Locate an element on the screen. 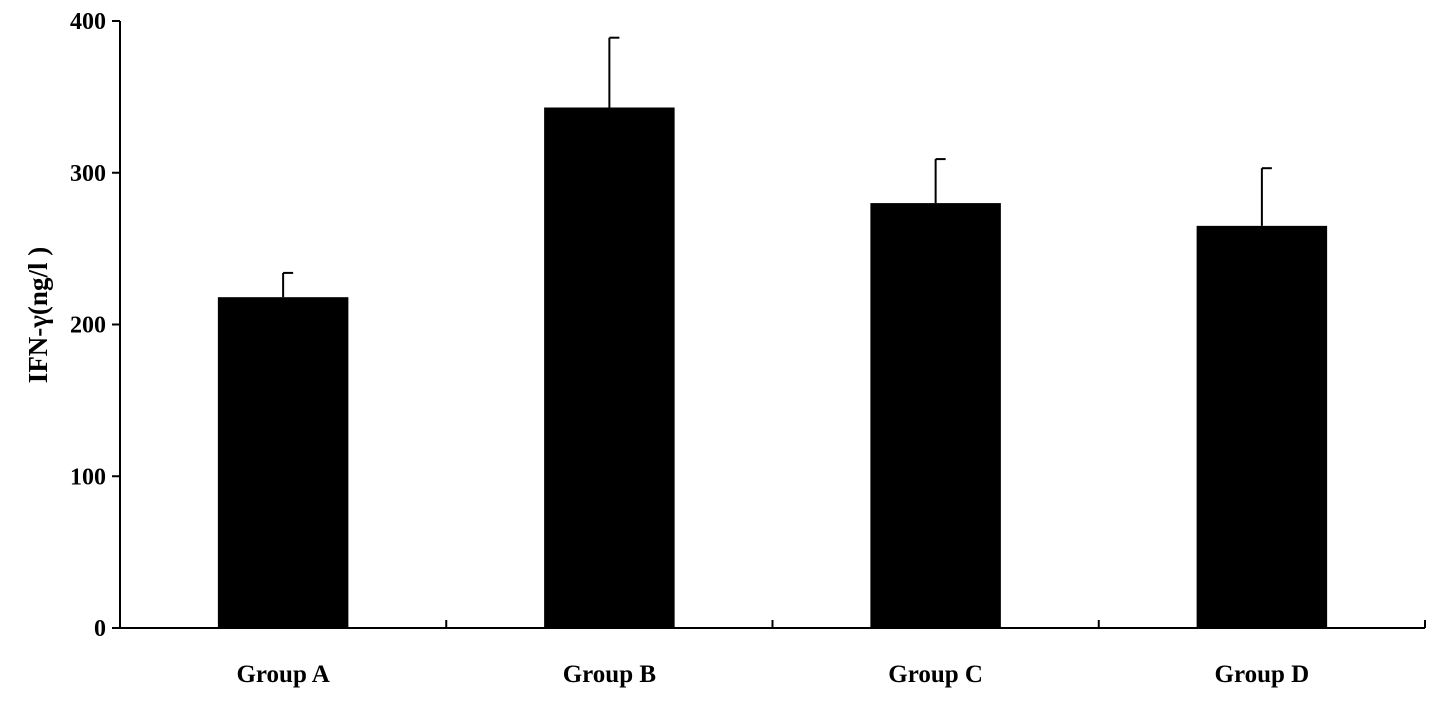  x-tick-labels: Group A Group B Group C Group D is located at coordinates (772, 674).